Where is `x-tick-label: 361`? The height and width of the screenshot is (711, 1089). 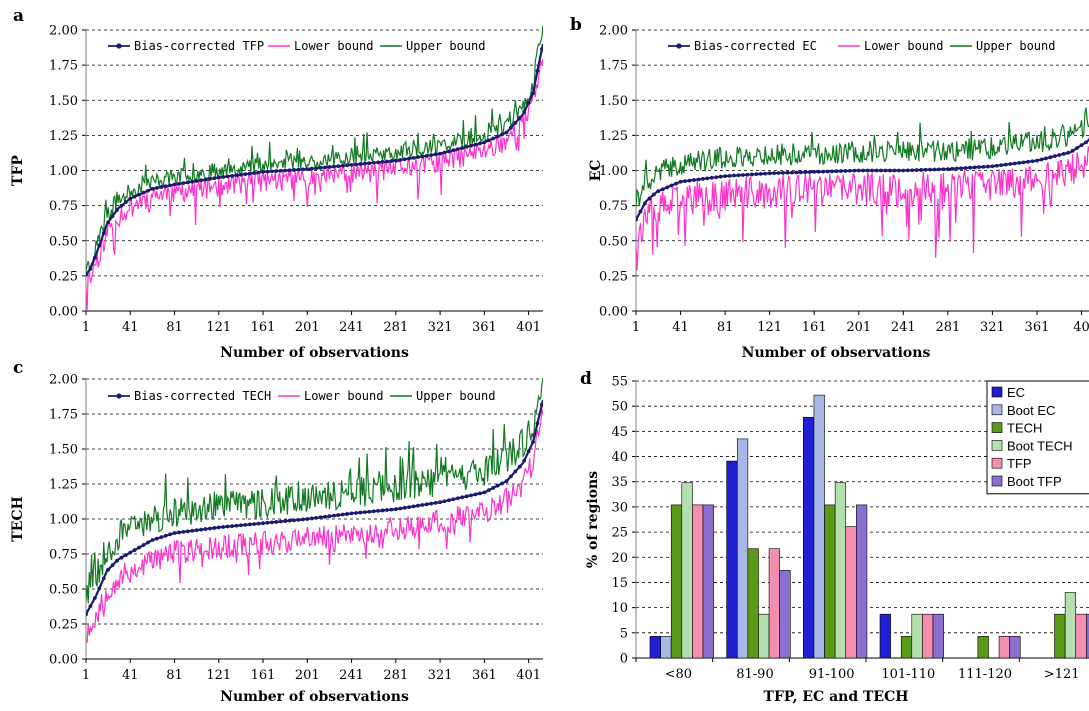
x-tick-label: 361 is located at coordinates (1037, 327).